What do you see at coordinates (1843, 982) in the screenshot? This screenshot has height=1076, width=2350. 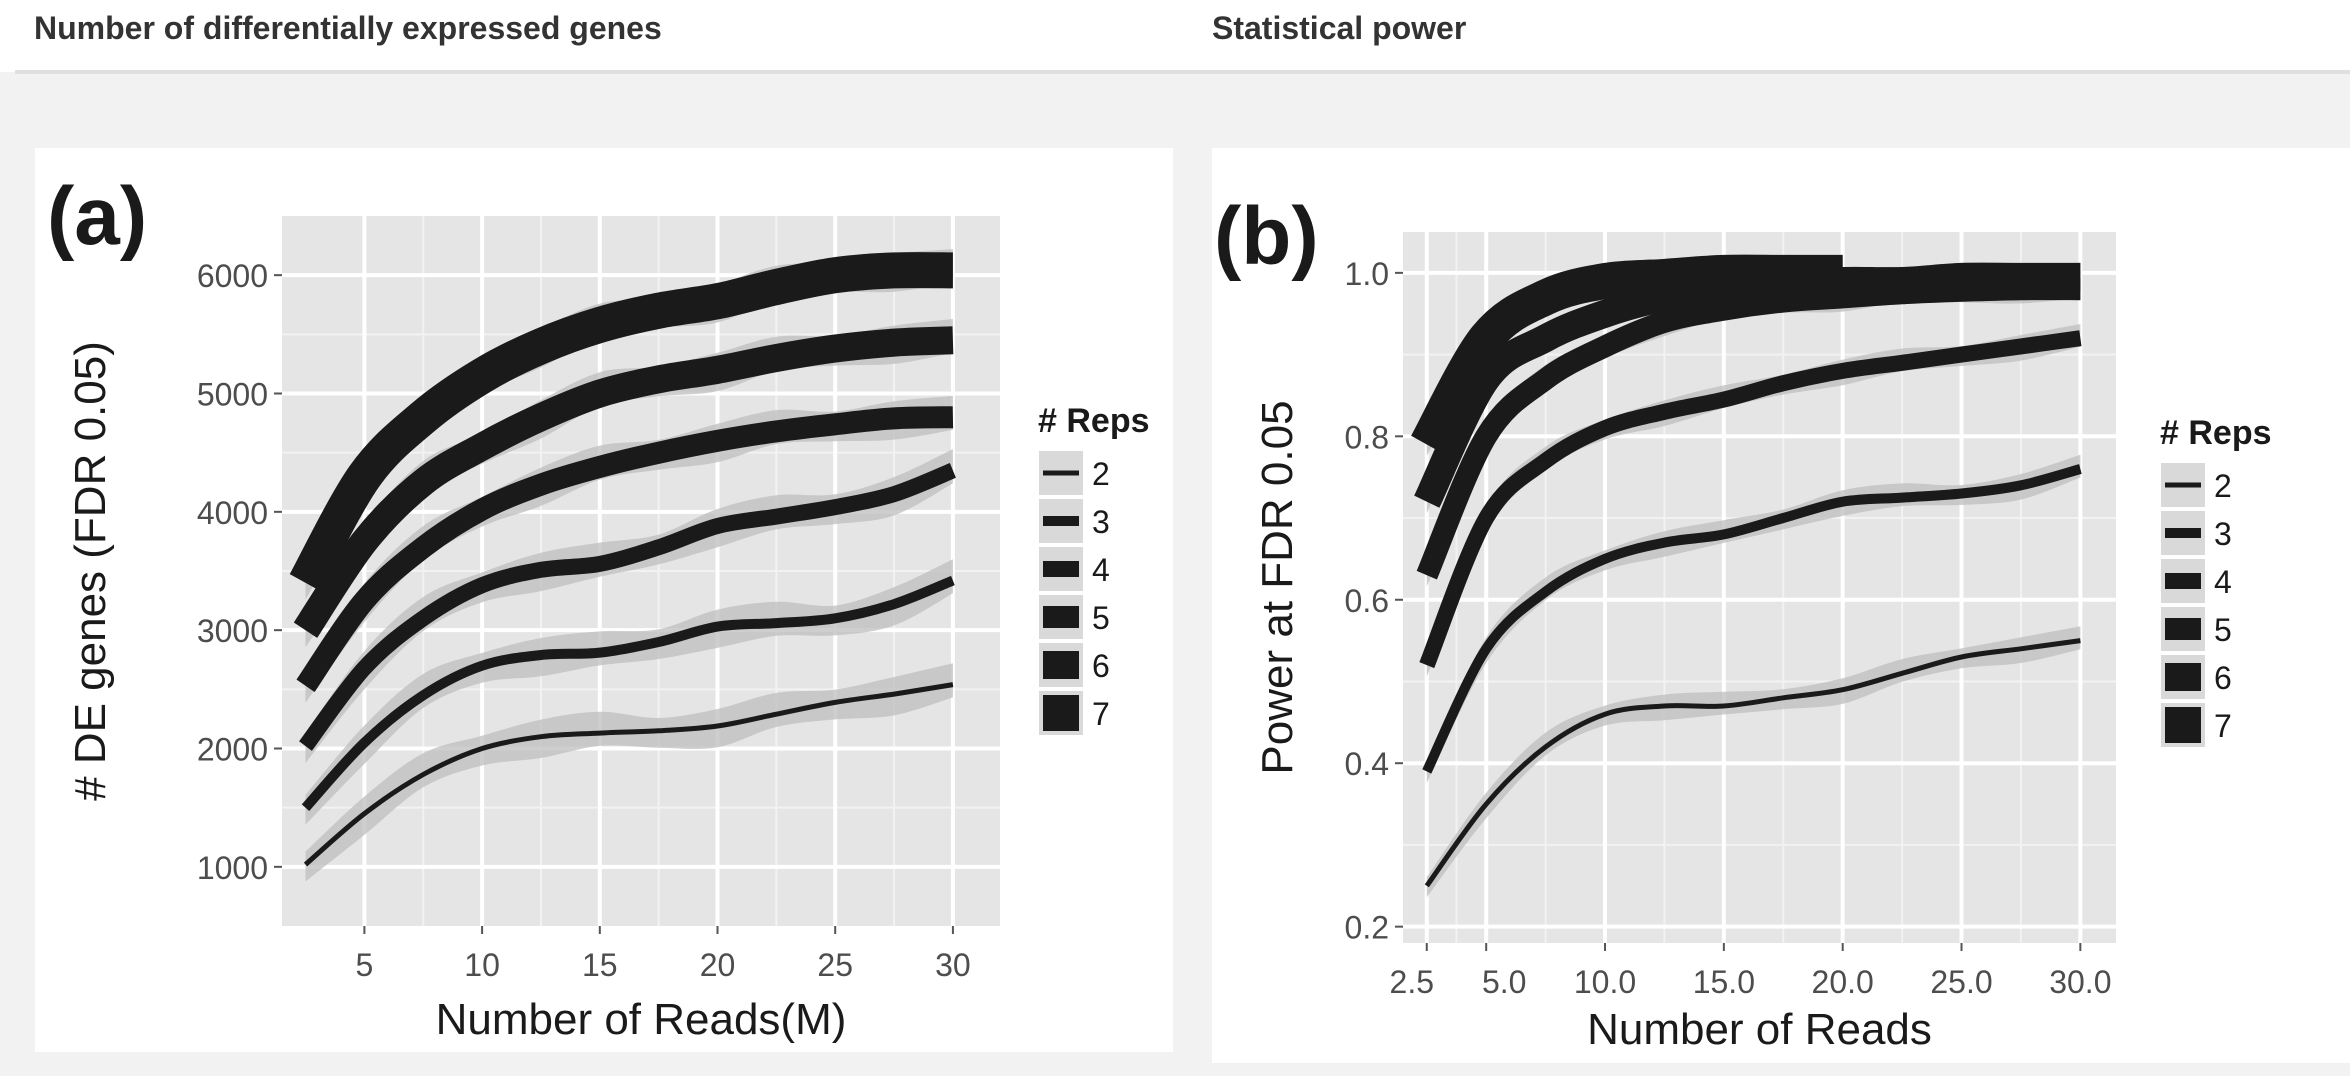 I see `x-tick-label: 20.0` at bounding box center [1843, 982].